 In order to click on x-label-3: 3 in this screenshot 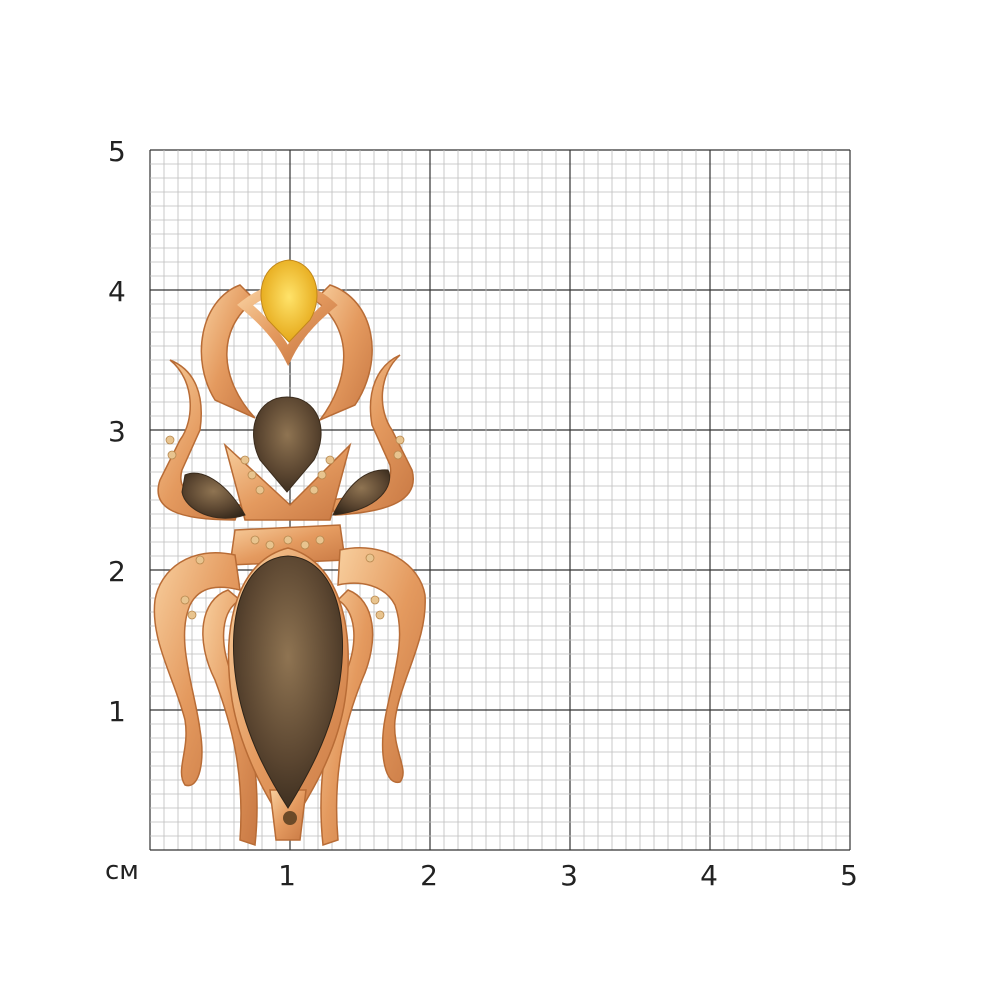, I will do `click(569, 875)`.